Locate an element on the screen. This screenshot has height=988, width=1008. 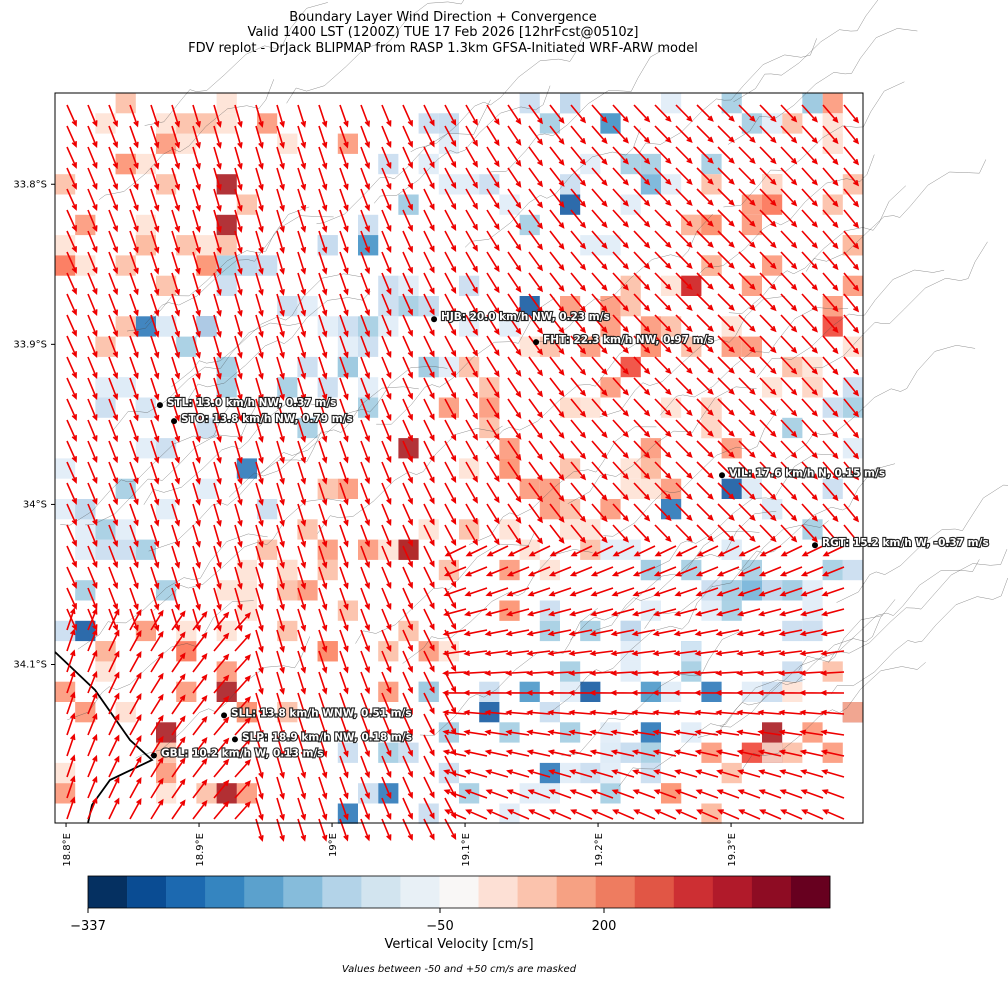
coastline is located at coordinates (104, 737).